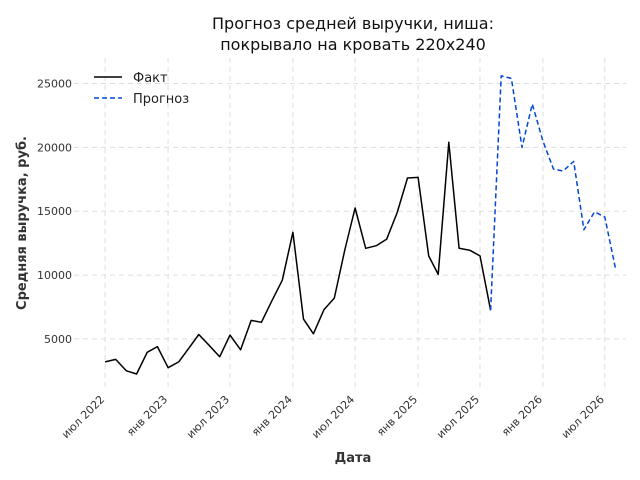  I want to click on y-tick-label: 10000, so click(54, 275).